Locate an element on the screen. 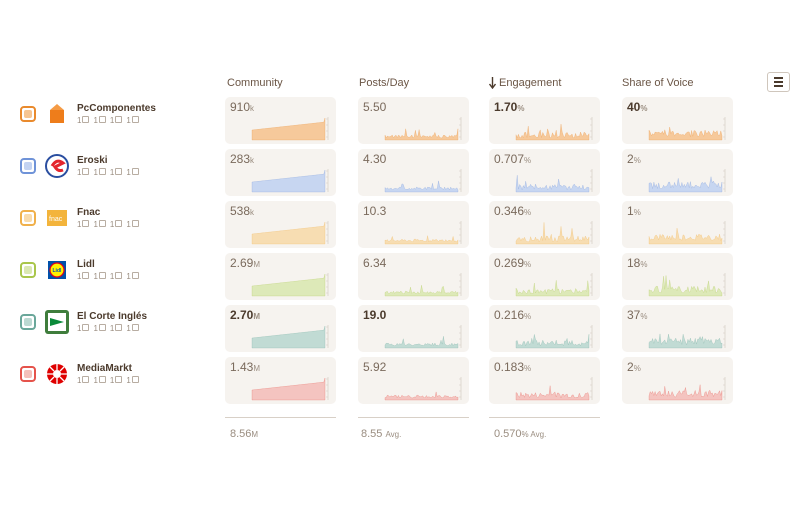 The image size is (800, 525). metric-number: 0.269 is located at coordinates (509, 263).